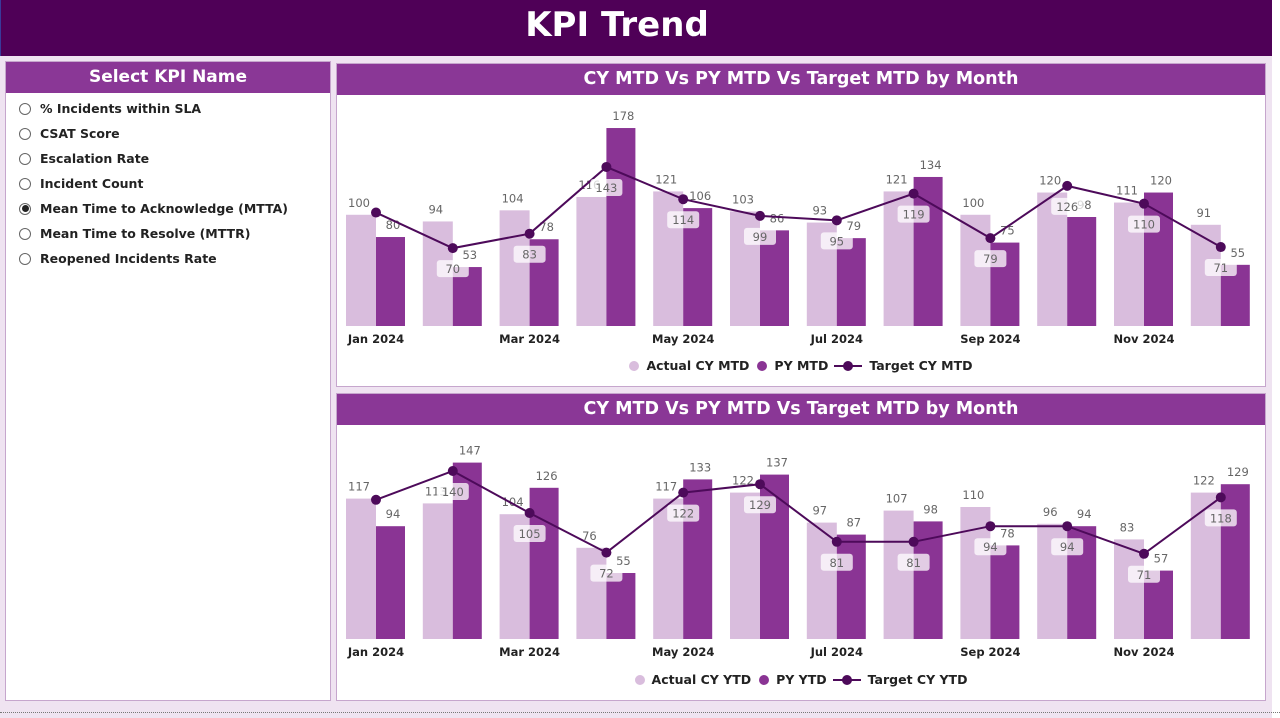 This screenshot has width=1280, height=718. I want to click on label-actual: 83, so click(1127, 527).